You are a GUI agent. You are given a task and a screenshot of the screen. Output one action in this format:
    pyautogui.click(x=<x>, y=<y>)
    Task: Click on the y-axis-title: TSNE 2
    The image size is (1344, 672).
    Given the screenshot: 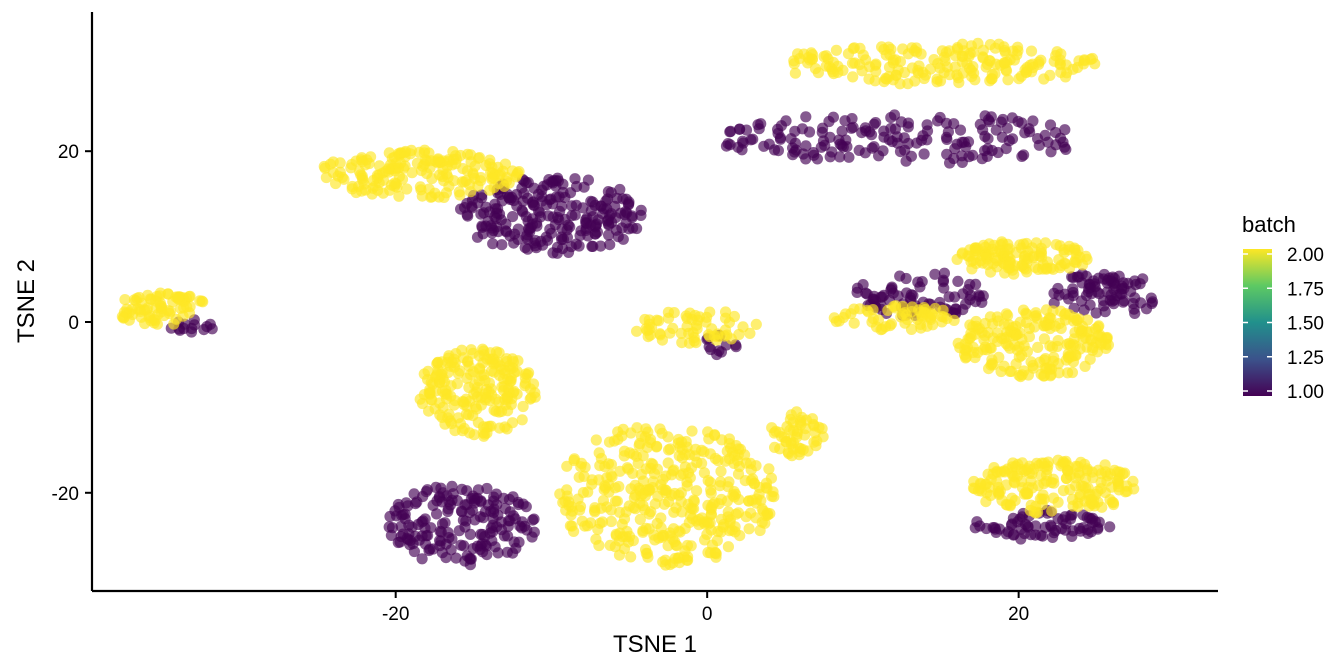 What is the action you would take?
    pyautogui.click(x=26, y=301)
    